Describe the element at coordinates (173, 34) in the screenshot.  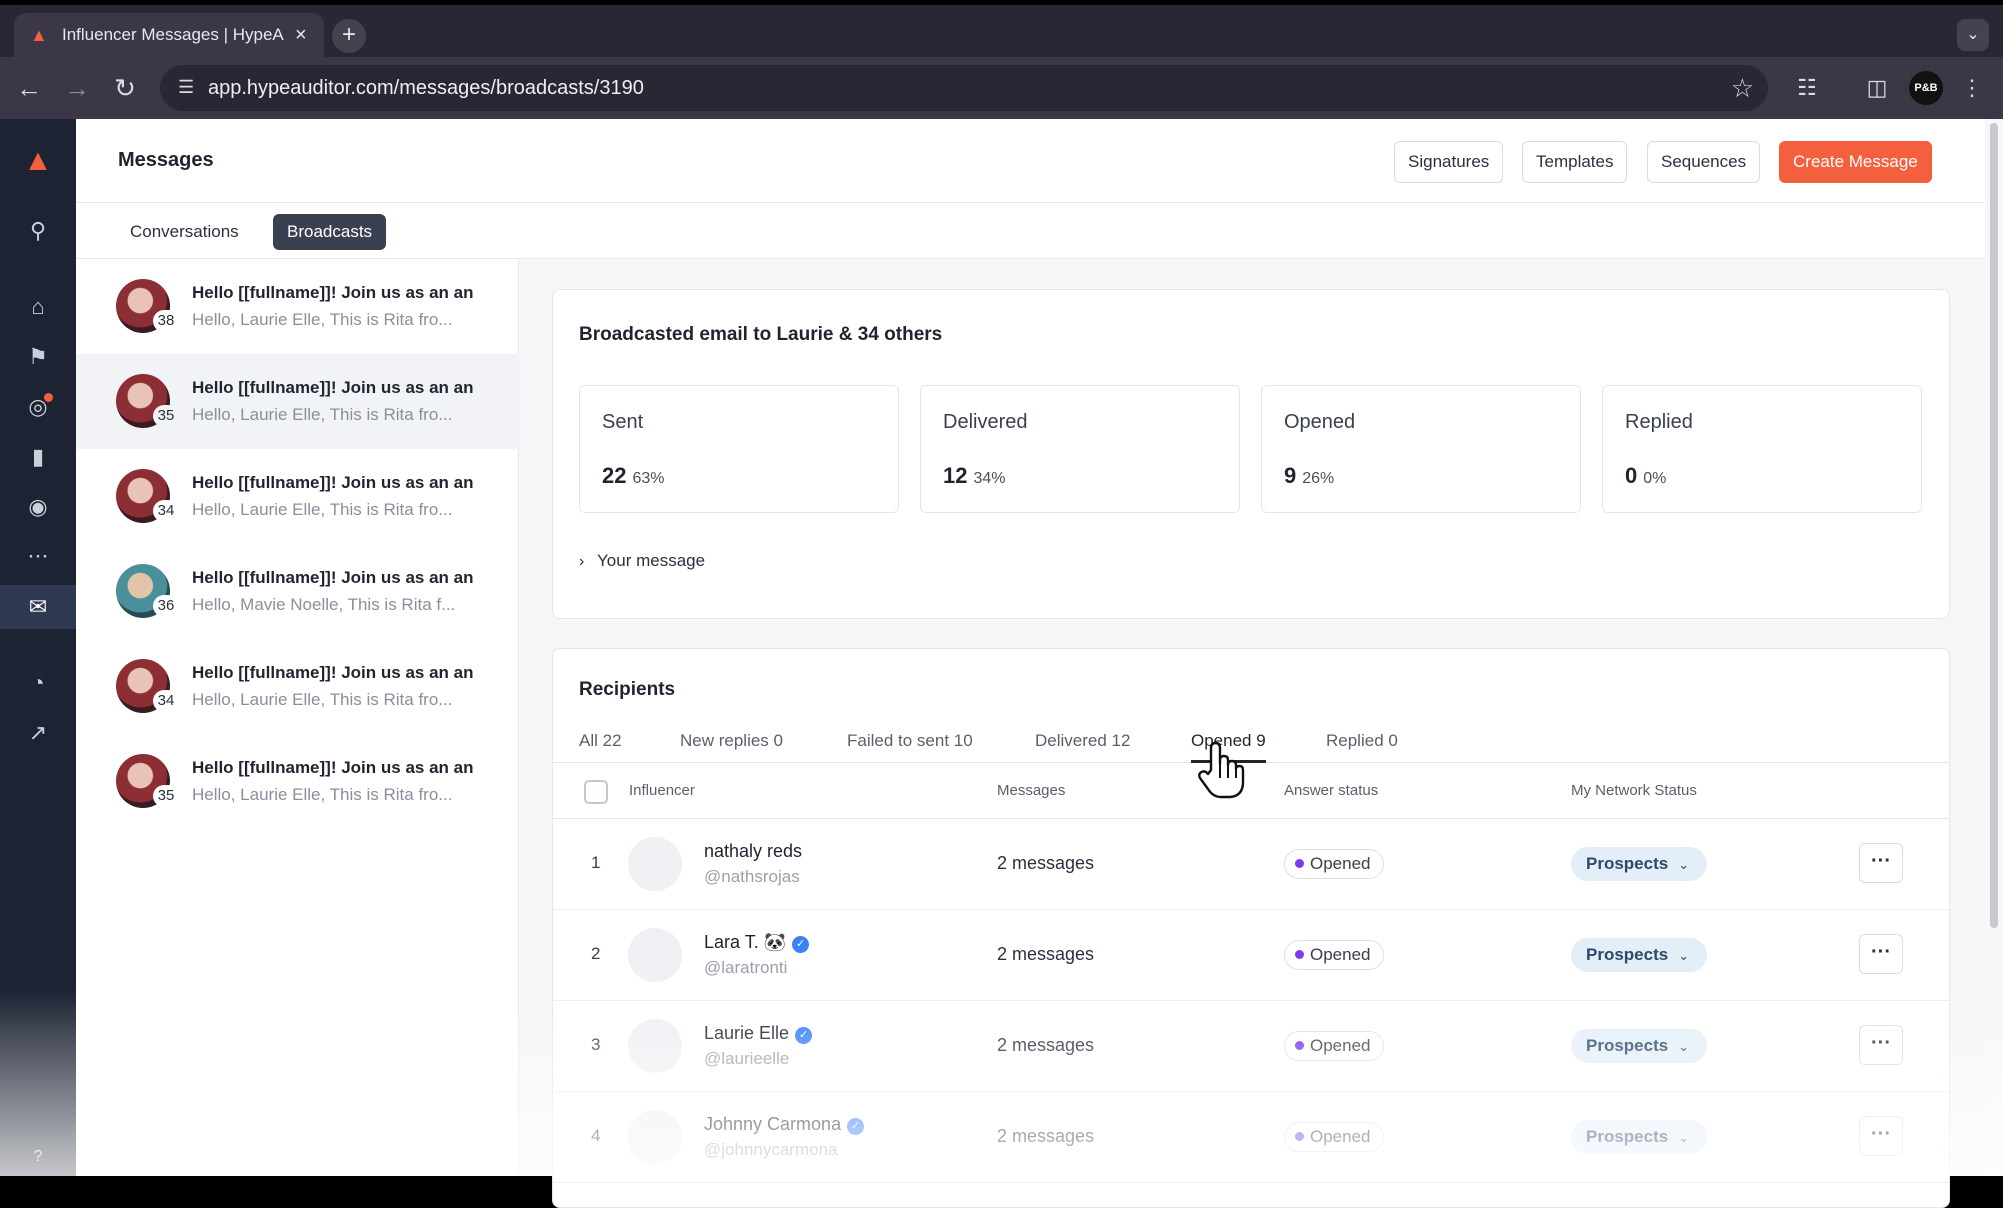
I see `tab-title: Influencer Messages | HypeA` at that location.